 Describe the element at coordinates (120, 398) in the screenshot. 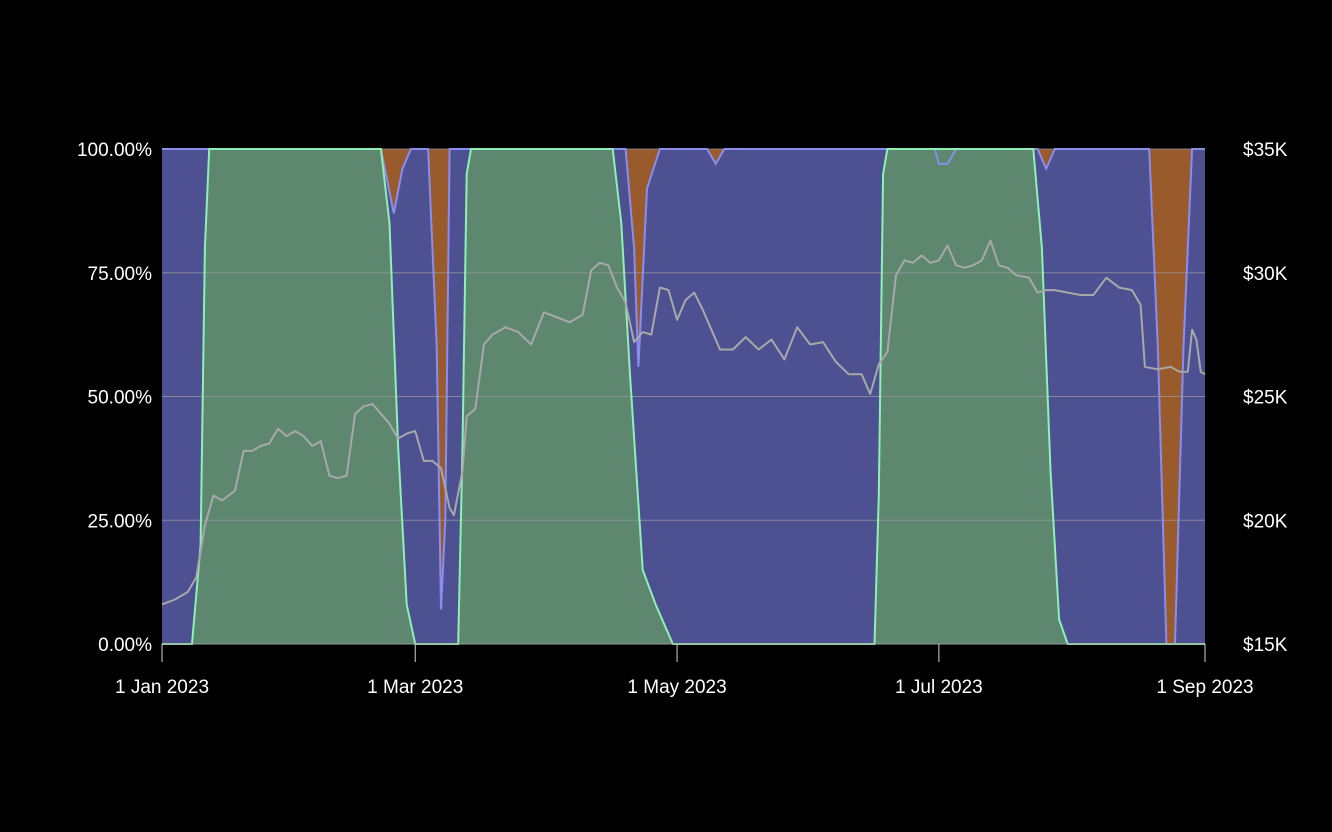

I see `y-left-tick-label: 50.00%` at that location.